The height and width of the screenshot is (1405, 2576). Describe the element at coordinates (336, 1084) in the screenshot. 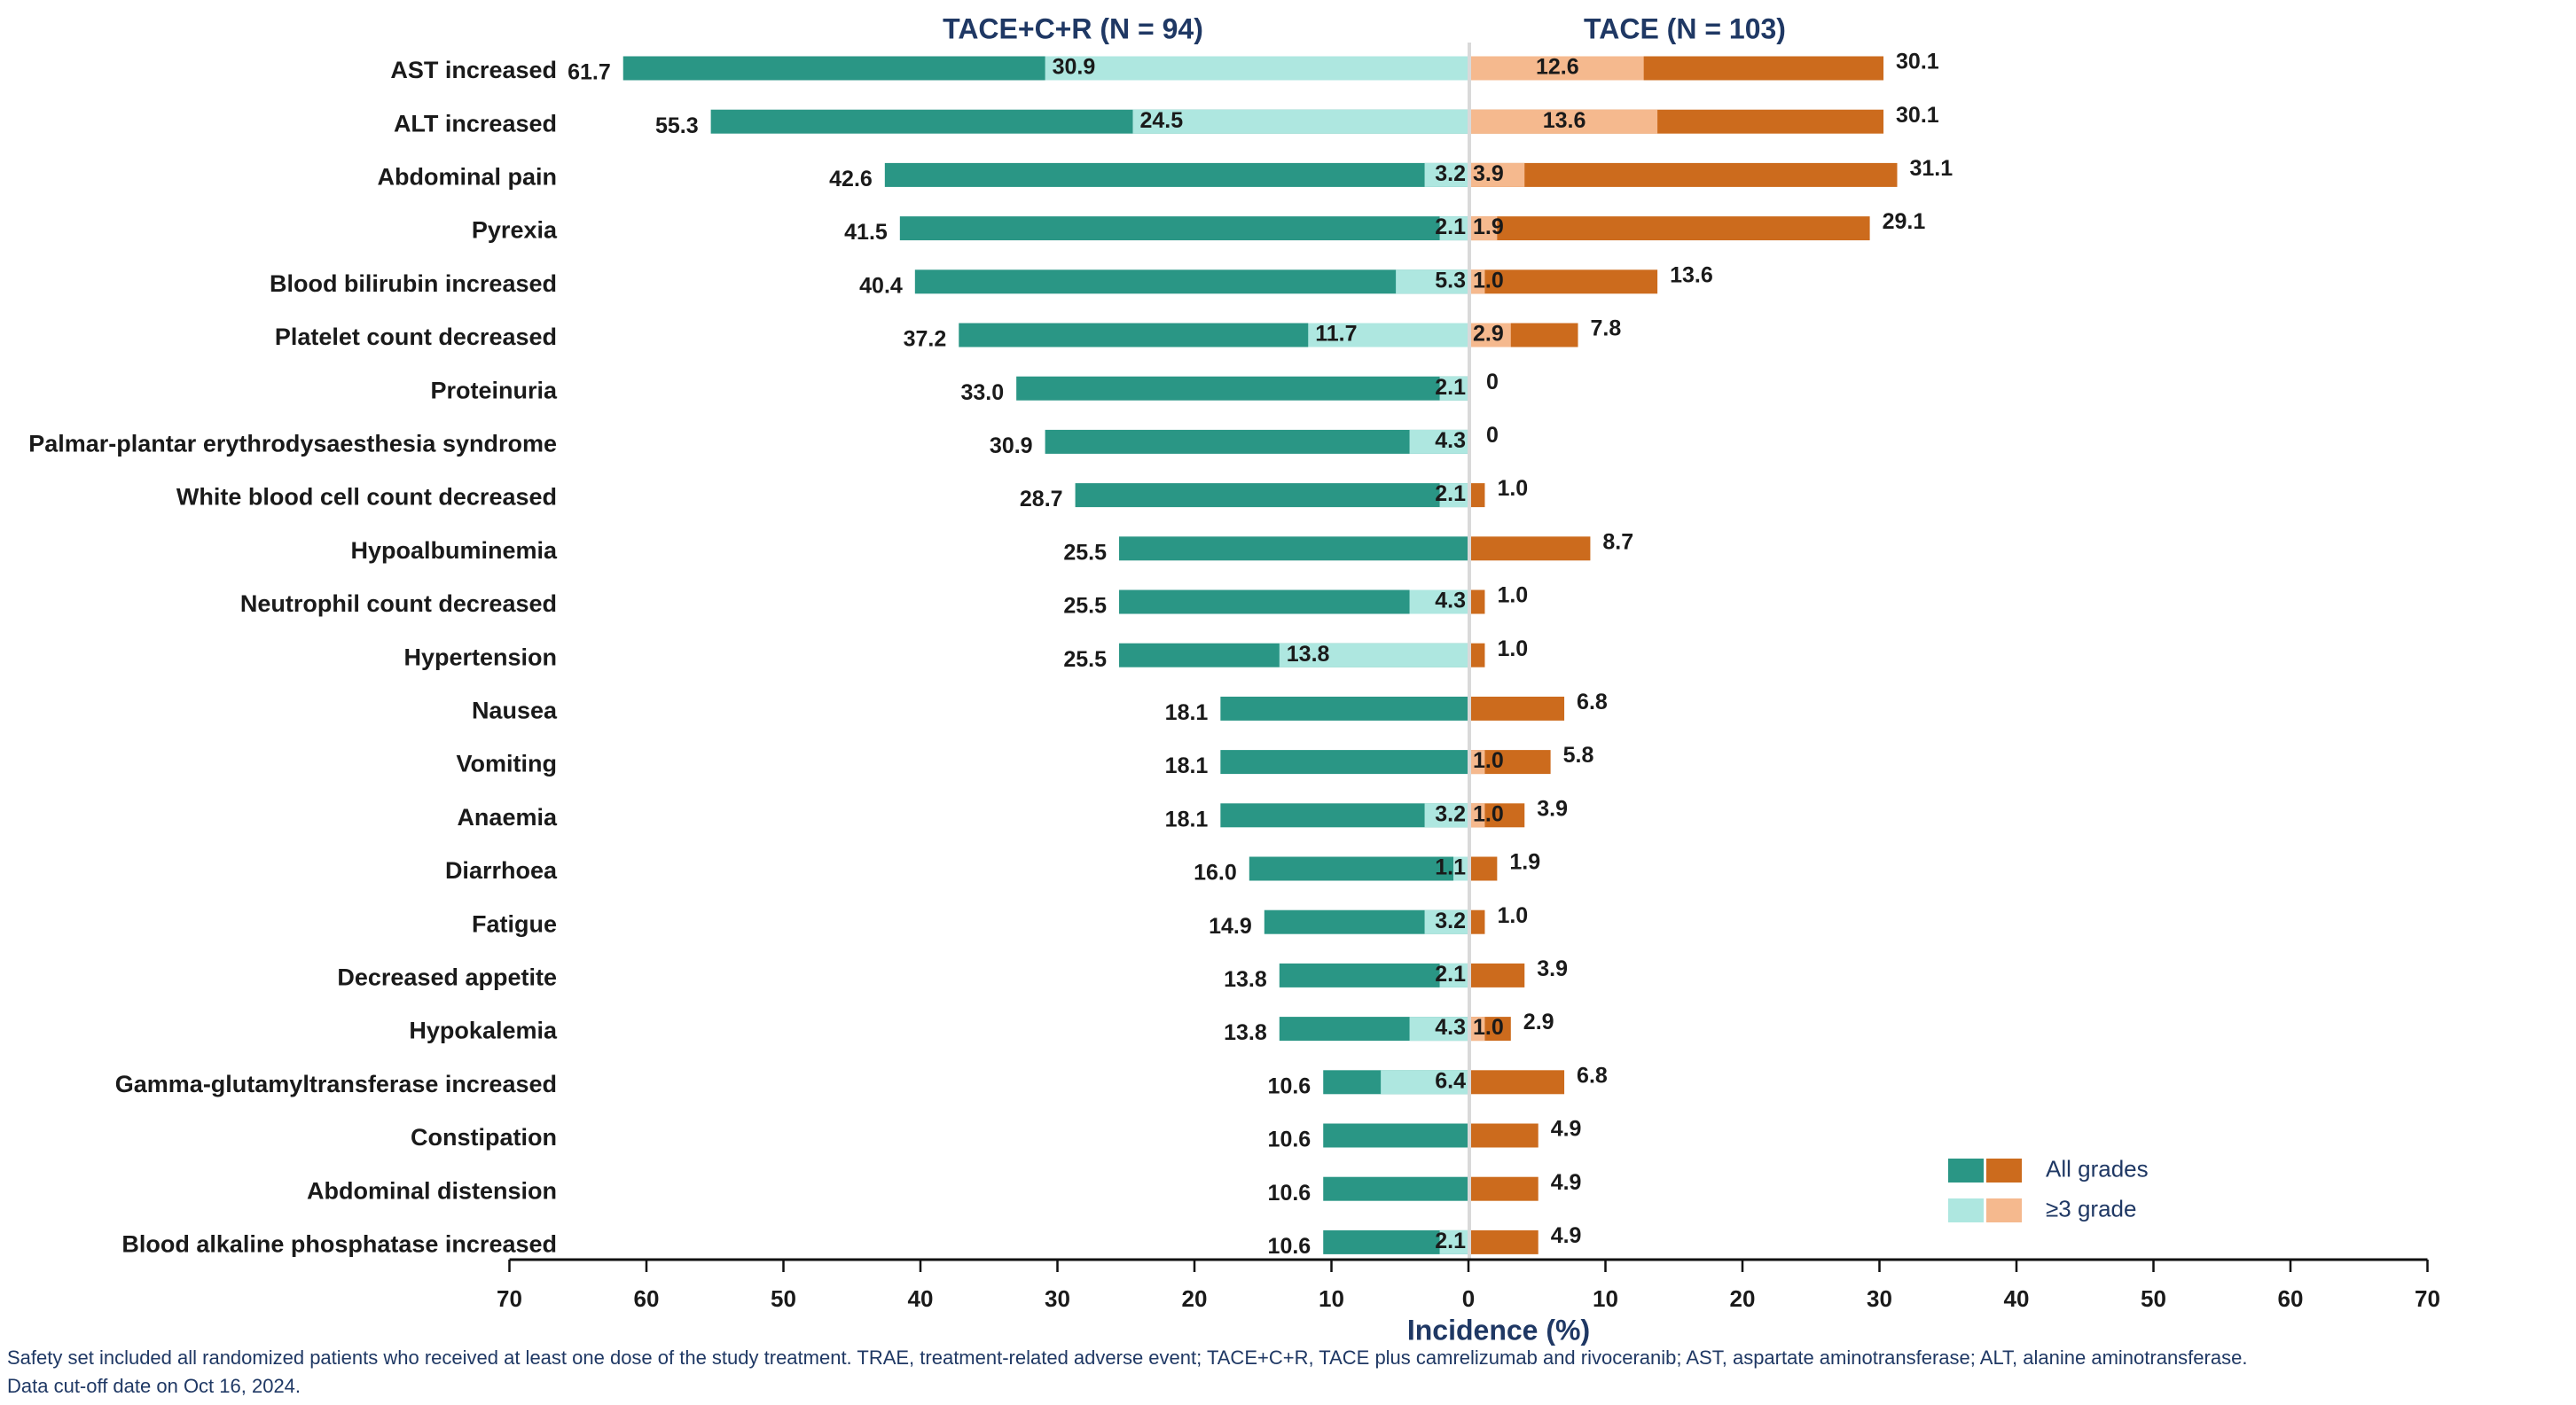

I see `category-label: Gamma-glutamyltransferase increased` at that location.